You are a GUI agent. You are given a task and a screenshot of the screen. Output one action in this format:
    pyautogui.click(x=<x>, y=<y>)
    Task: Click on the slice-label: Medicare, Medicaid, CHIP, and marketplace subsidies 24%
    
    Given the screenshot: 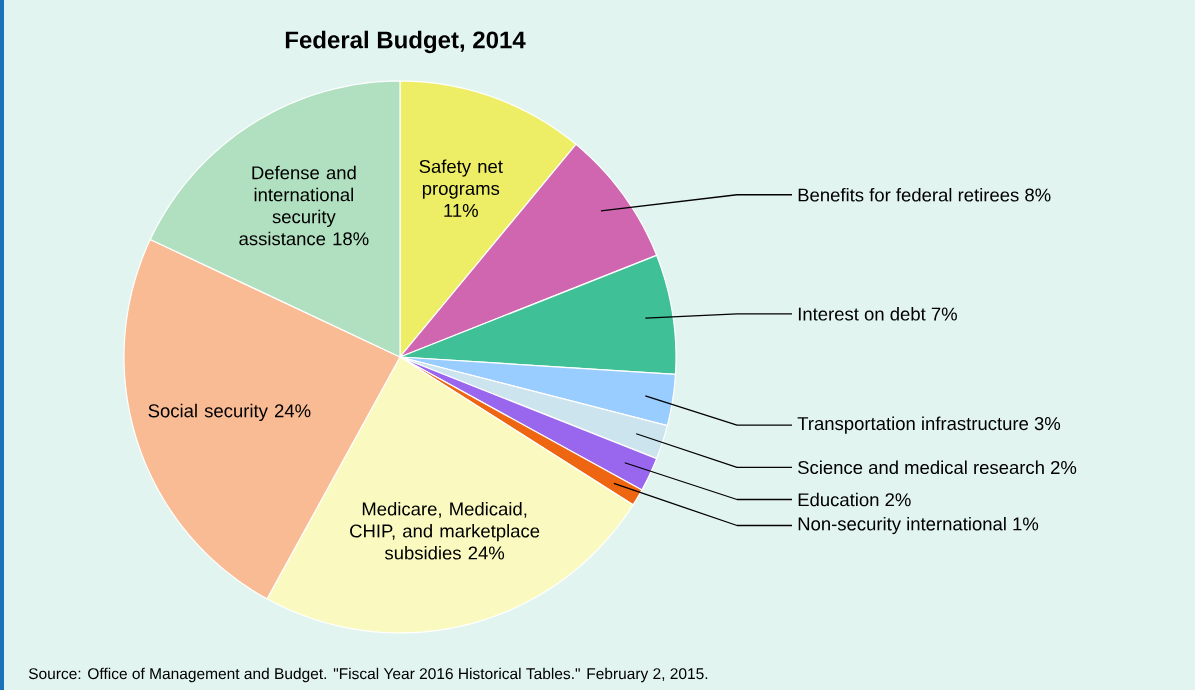 What is the action you would take?
    pyautogui.click(x=445, y=530)
    